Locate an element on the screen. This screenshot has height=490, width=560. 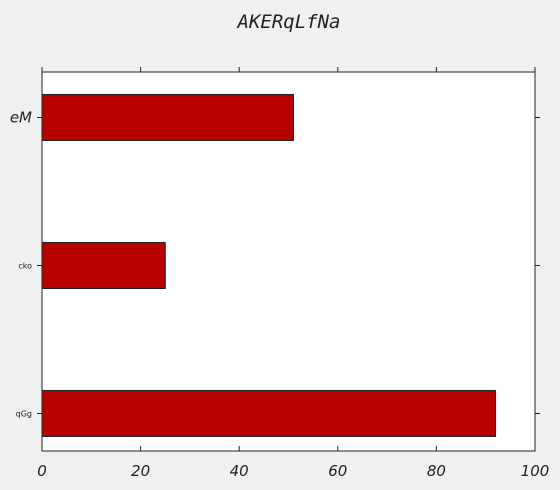
bar-eM is located at coordinates (167, 118).